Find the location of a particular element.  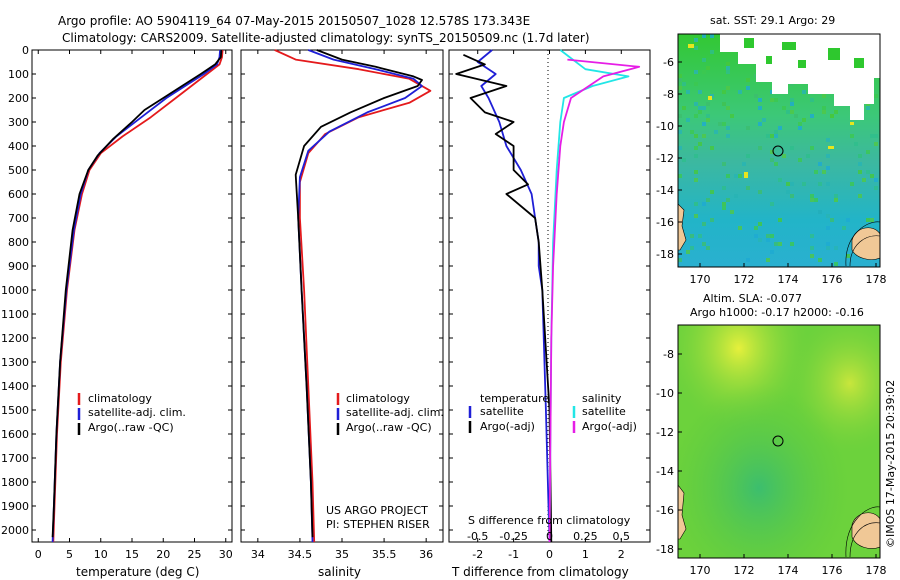

salinity-diff-tick-label: 0.25 is located at coordinates (585, 536).